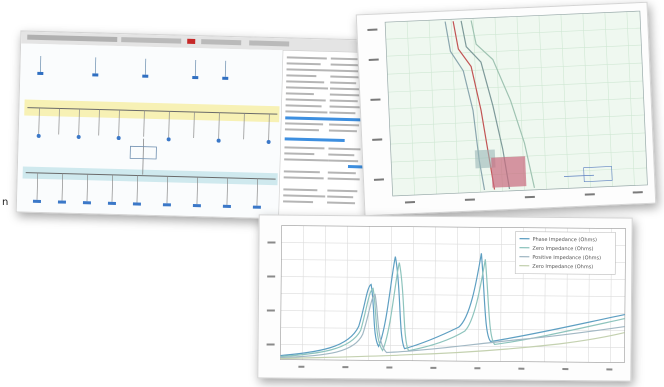 The height and width of the screenshot is (387, 664). I want to click on tcc-x-tick-marks, so click(523, 197).